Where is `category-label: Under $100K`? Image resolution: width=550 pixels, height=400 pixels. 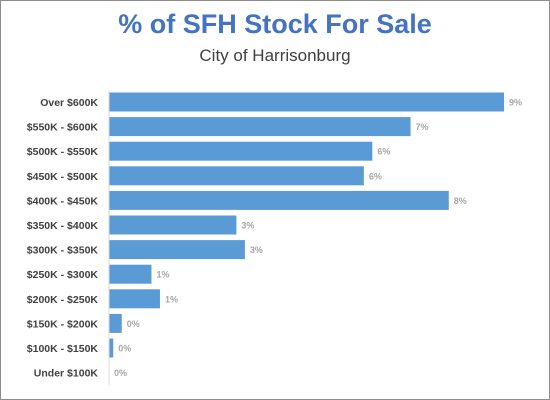
category-label: Under $100K is located at coordinates (66, 374).